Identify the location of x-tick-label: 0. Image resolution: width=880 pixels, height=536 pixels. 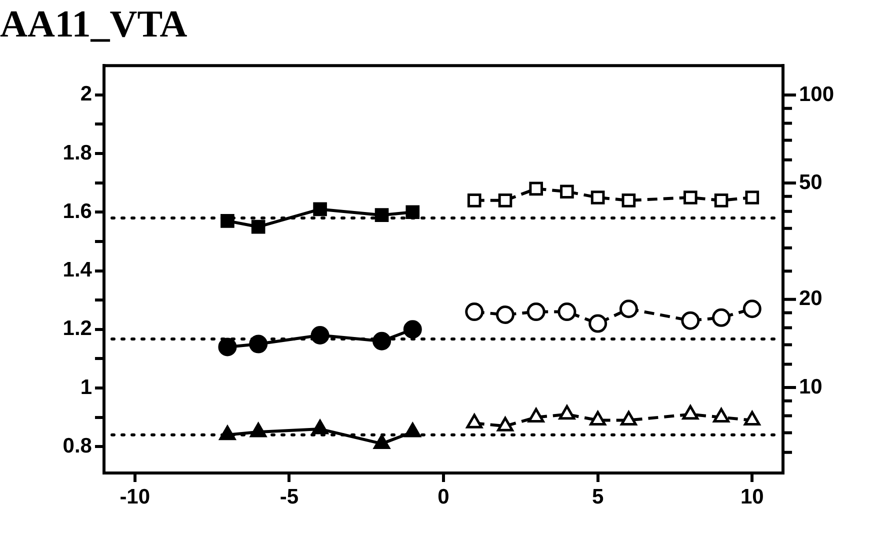
(444, 496).